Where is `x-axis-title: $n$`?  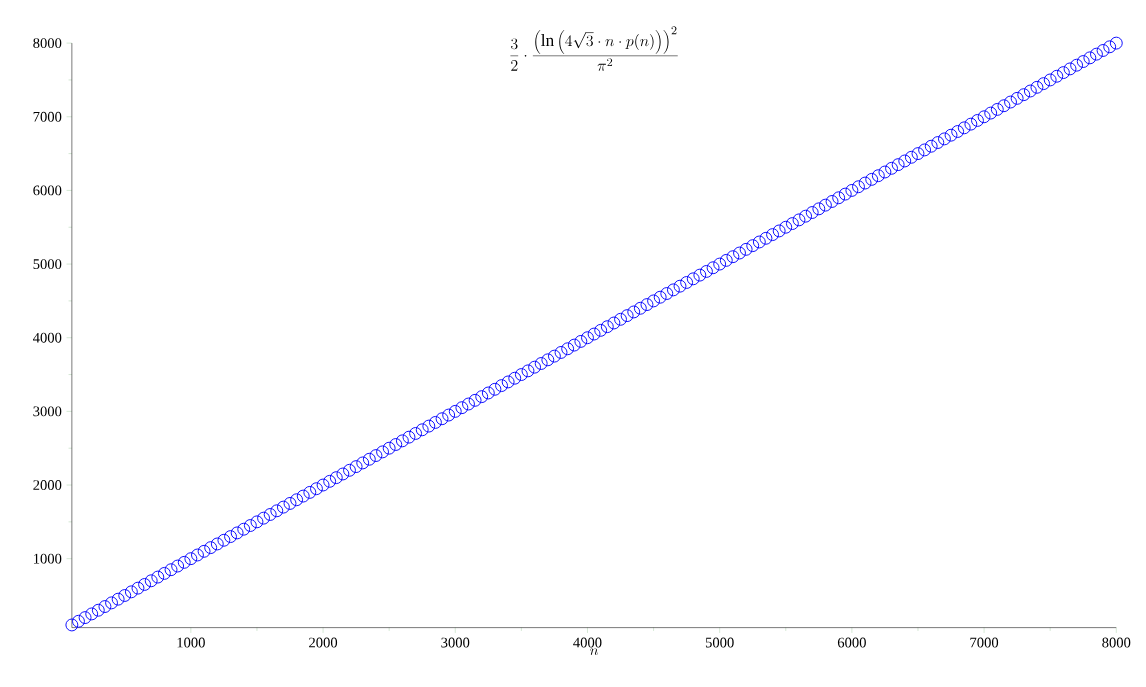 x-axis-title: $n$ is located at coordinates (594, 651).